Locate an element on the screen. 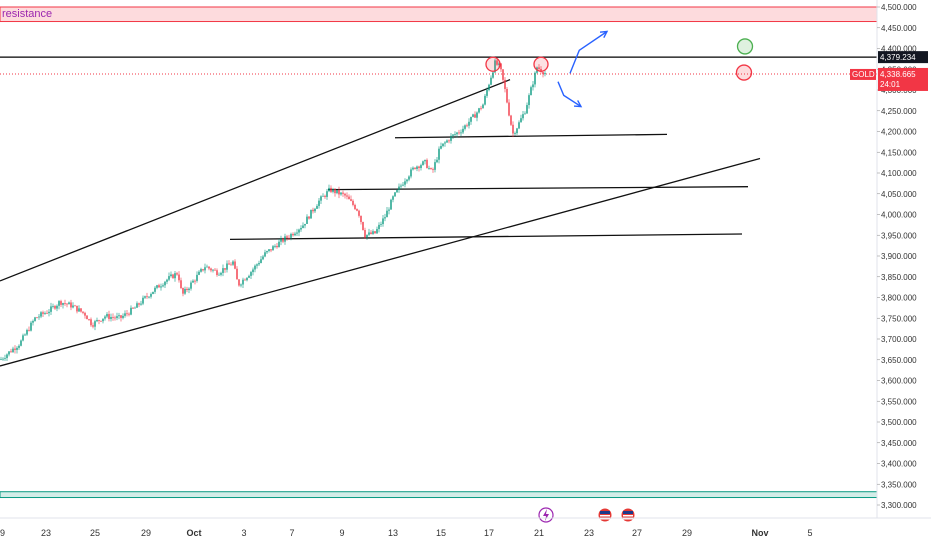 The height and width of the screenshot is (548, 931). y-tick-label: 4,500.000 is located at coordinates (899, 7).